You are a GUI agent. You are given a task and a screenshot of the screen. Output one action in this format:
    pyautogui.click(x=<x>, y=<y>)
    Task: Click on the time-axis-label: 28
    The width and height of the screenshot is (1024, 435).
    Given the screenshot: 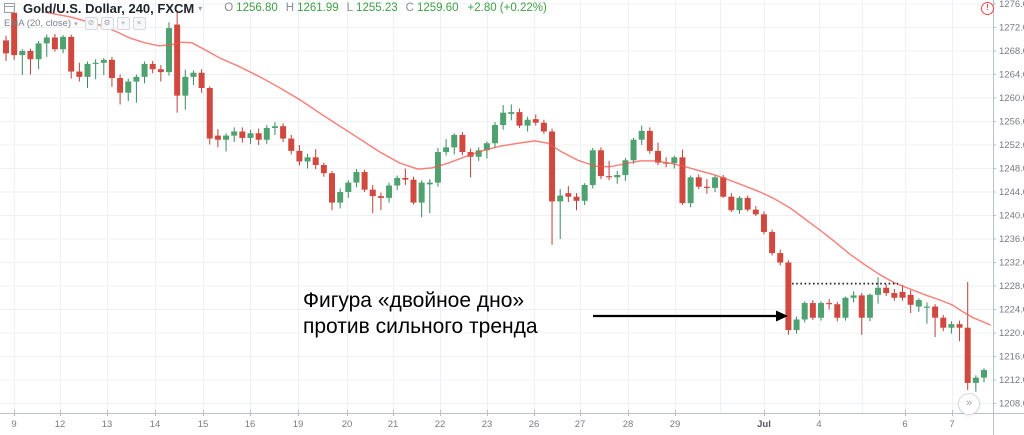 What is the action you would take?
    pyautogui.click(x=628, y=424)
    